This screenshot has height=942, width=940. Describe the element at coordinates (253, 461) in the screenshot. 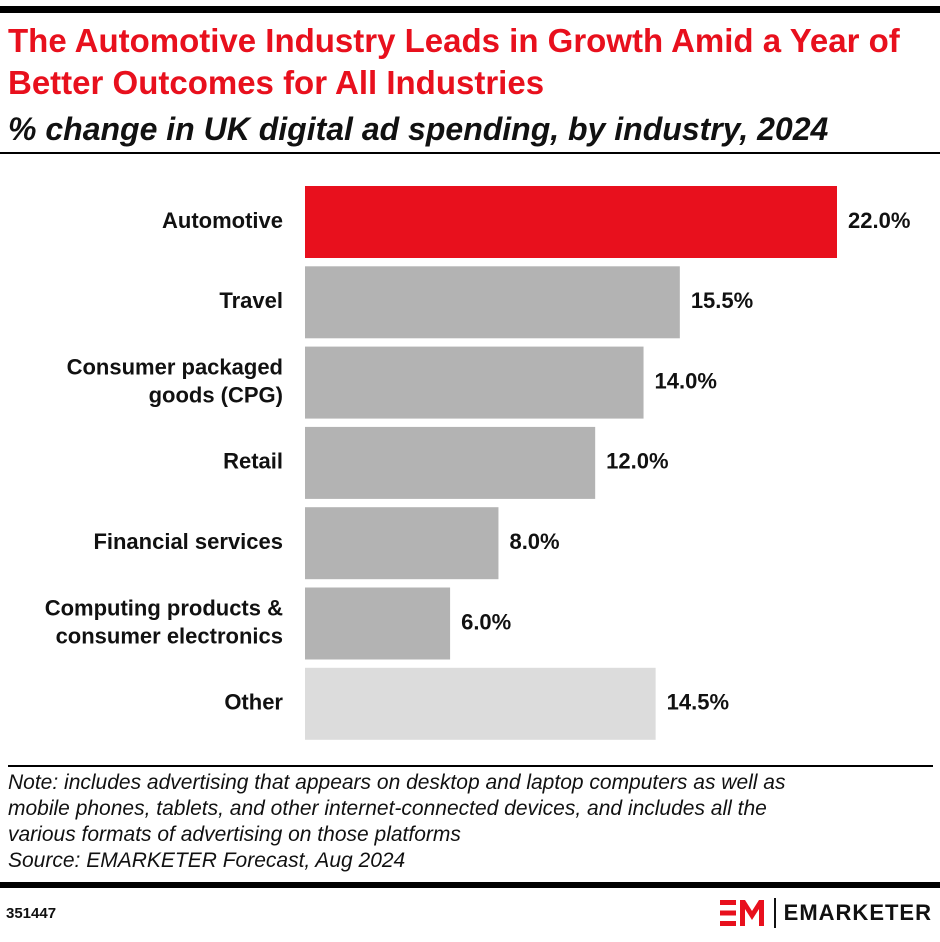

I see `category-label: Retail` at that location.